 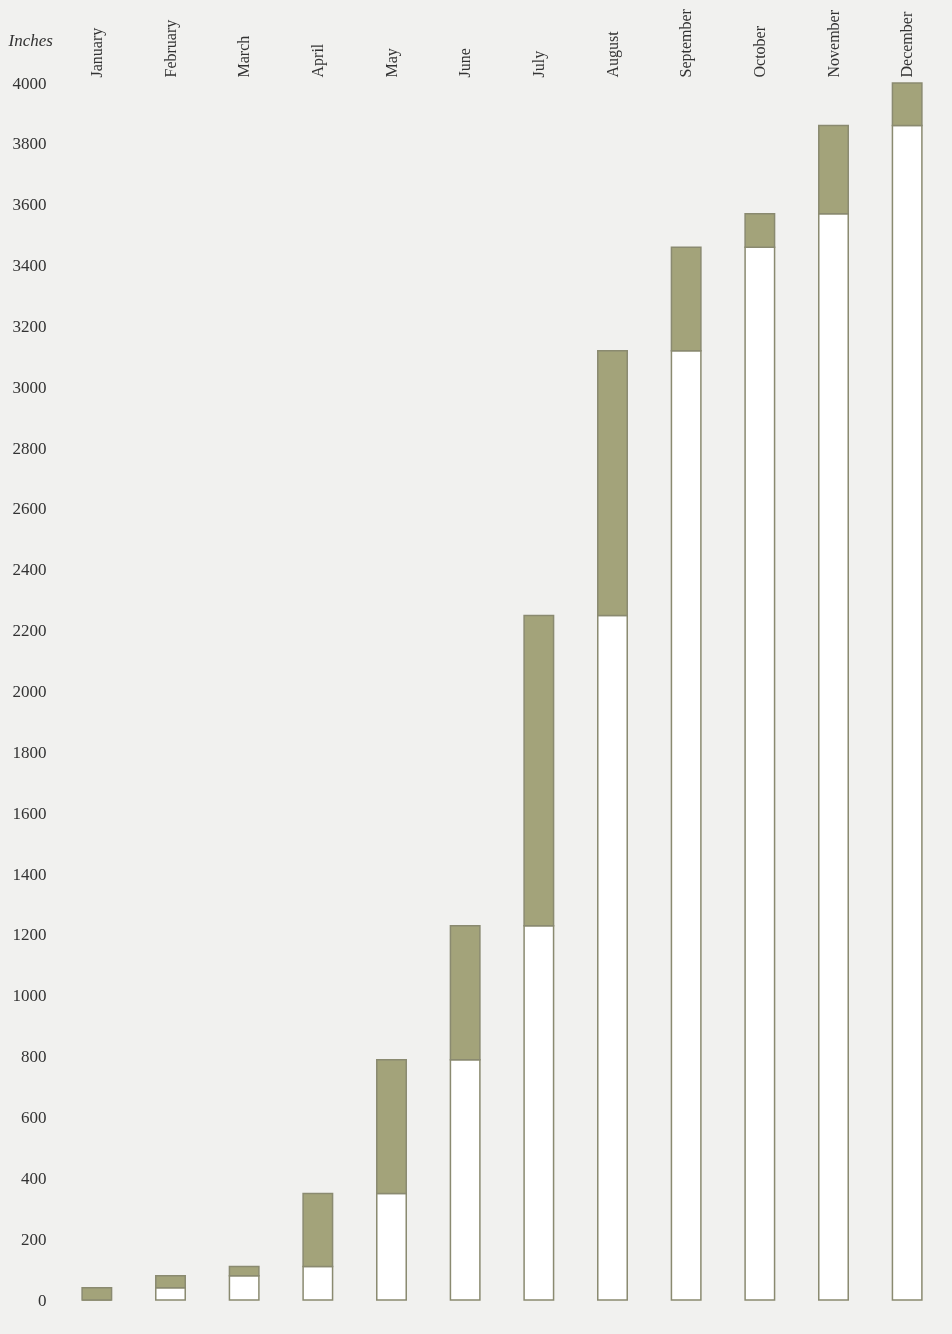 What do you see at coordinates (907, 44) in the screenshot?
I see `x-tick-label: December` at bounding box center [907, 44].